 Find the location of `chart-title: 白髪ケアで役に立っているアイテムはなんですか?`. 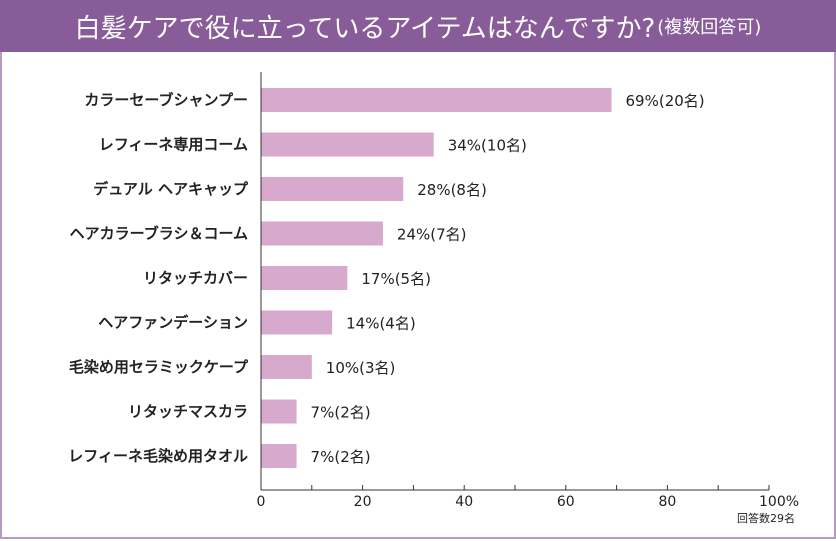

chart-title: 白髪ケアで役に立っているアイテムはなんですか? is located at coordinates (365, 28).